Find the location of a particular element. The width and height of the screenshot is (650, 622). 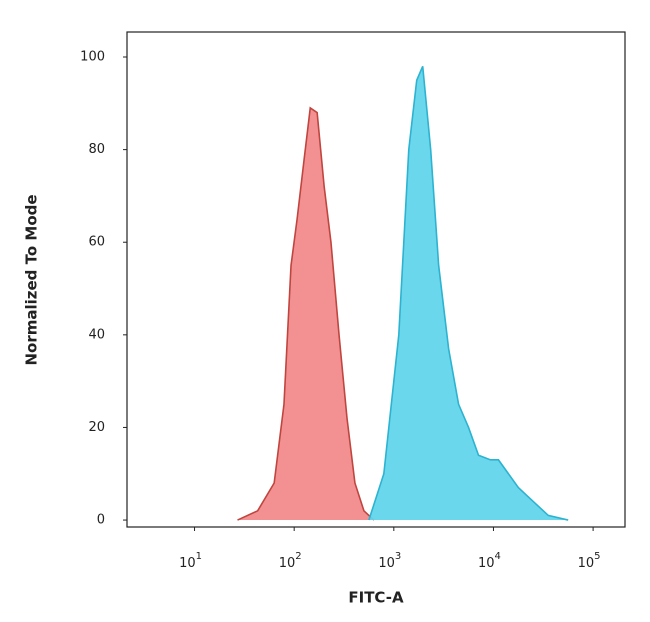

y-axis-label: Normalized To Mode is located at coordinates (32, 279).